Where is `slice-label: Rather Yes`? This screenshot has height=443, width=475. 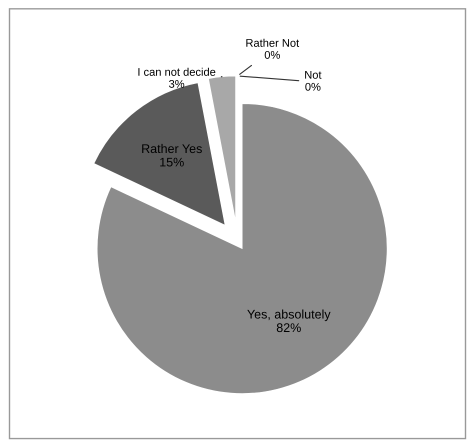
slice-label: Rather Yes is located at coordinates (172, 149).